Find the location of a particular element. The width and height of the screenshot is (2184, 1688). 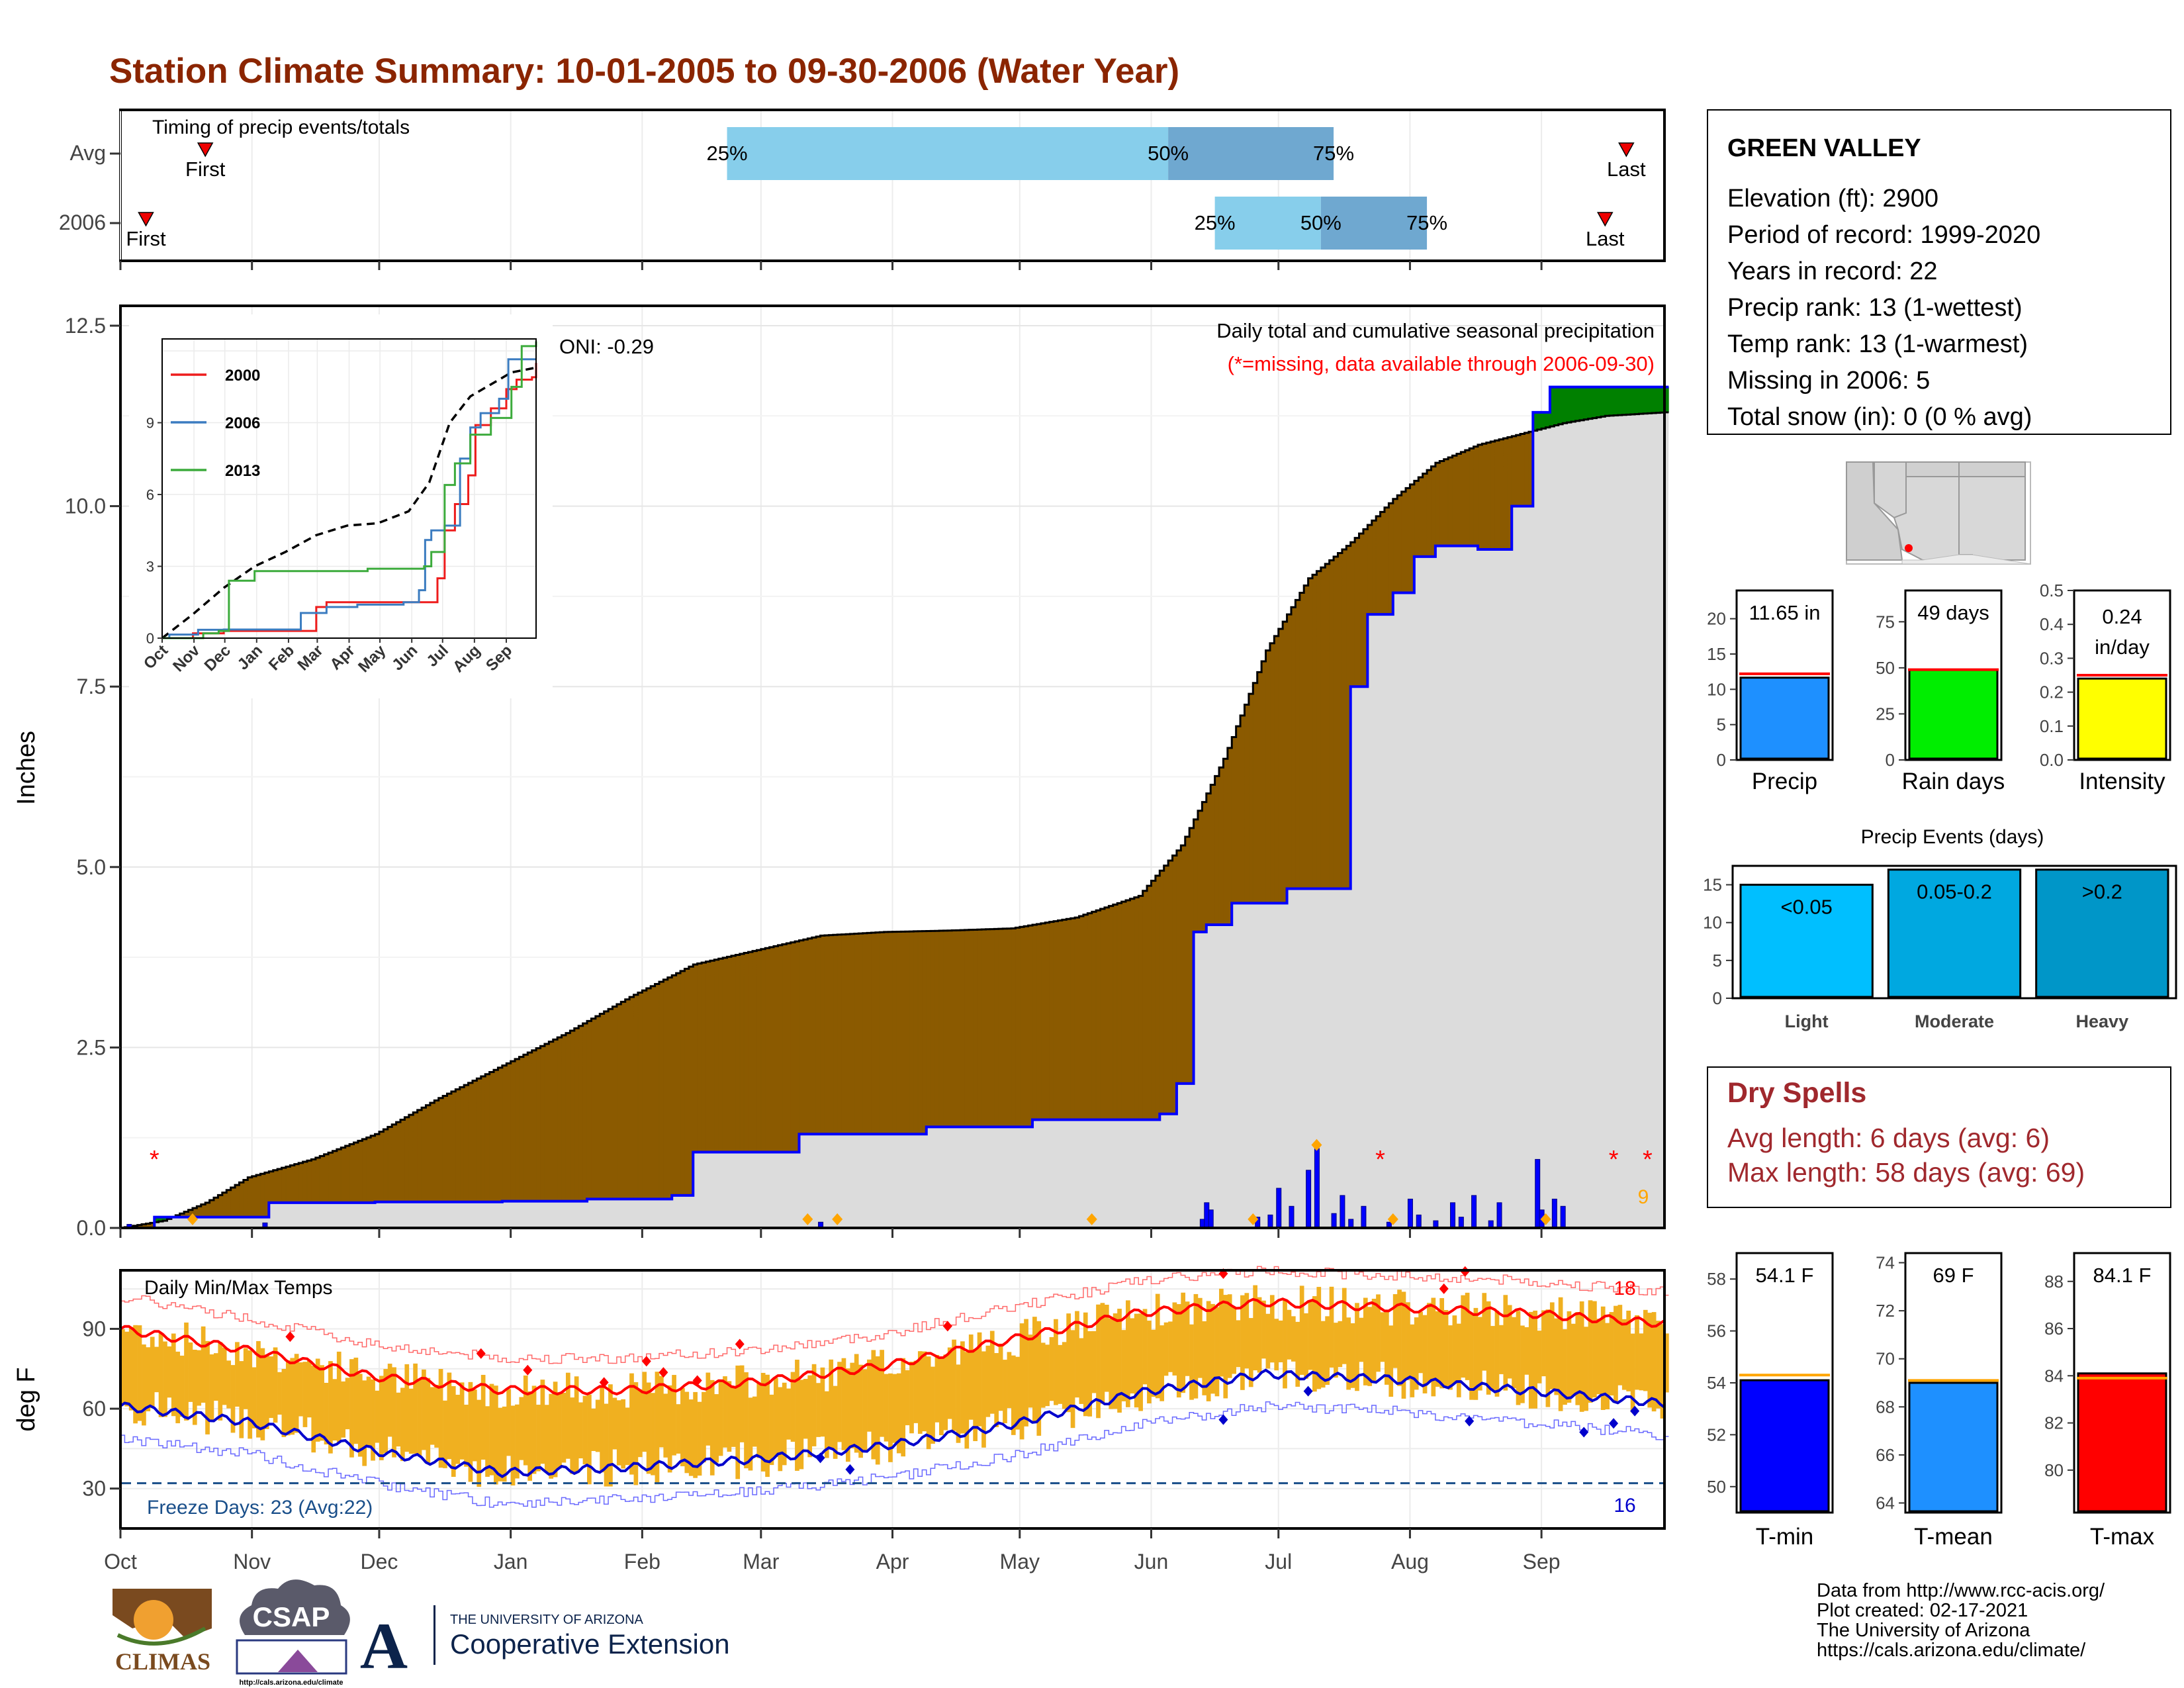

events-bar is located at coordinates (2102, 933).